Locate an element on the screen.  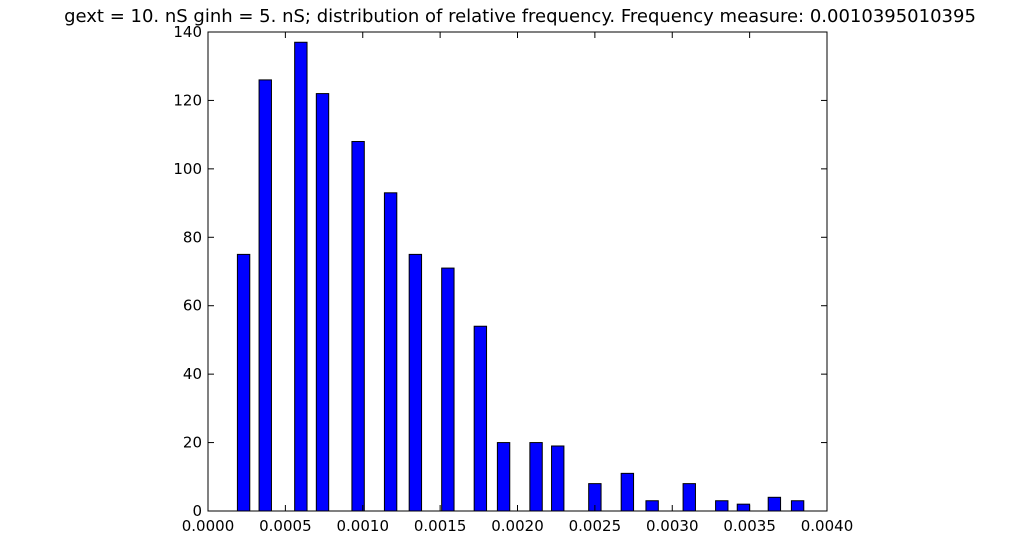
x-tick-label: 0.0025 is located at coordinates (595, 526).